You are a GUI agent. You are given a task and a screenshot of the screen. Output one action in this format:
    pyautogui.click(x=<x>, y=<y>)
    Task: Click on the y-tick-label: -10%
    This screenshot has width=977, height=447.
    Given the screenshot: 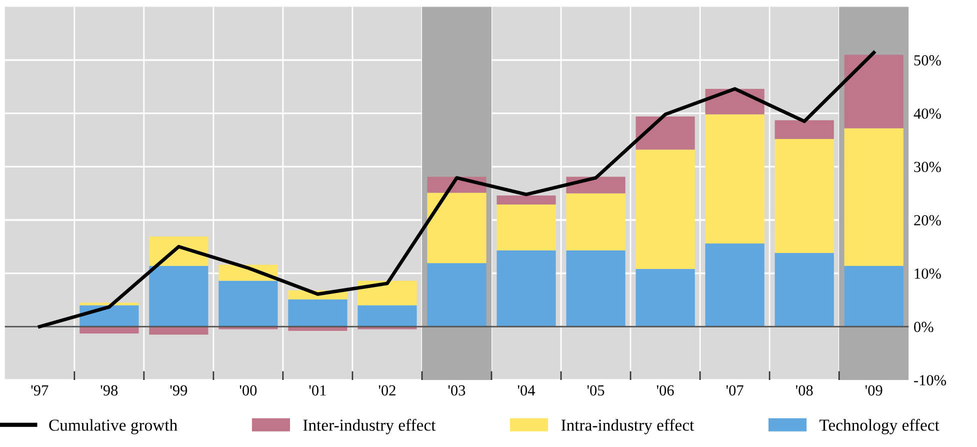 What is the action you would take?
    pyautogui.click(x=930, y=380)
    